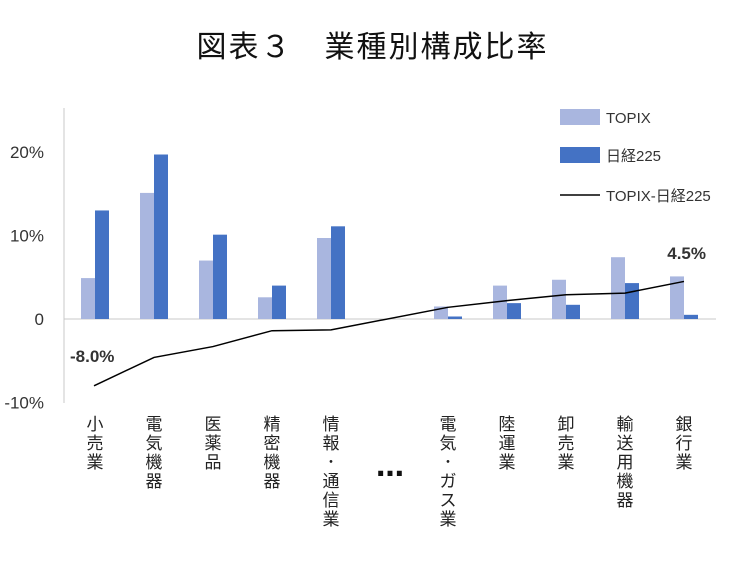 The width and height of the screenshot is (745, 565). I want to click on category-label-char: 卸, so click(566, 425).